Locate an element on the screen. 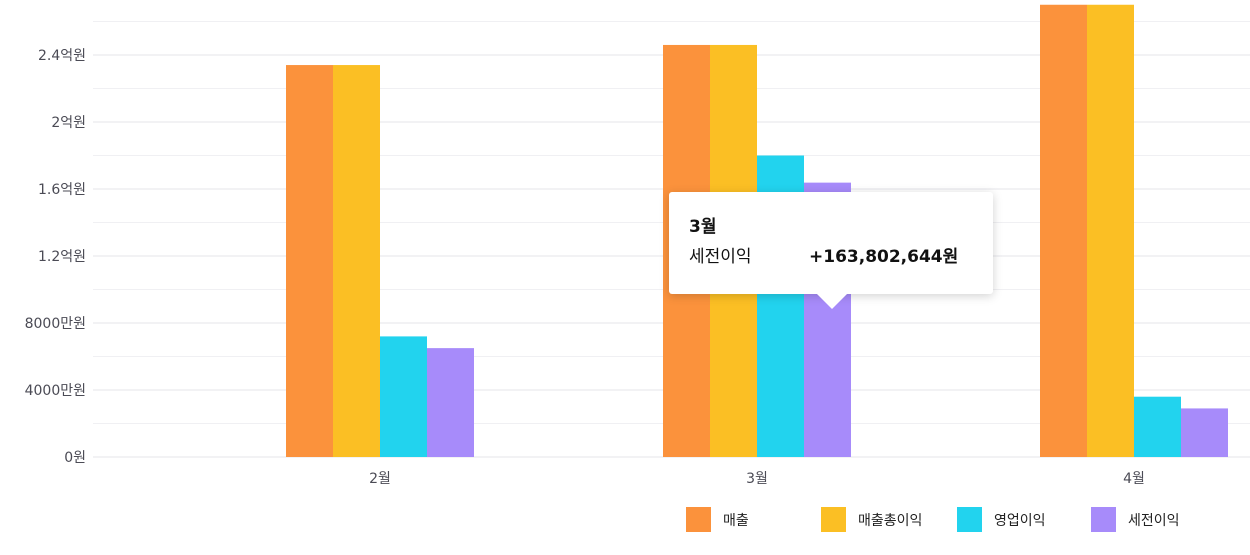 This screenshot has height=555, width=1250. legend-label: 매출 is located at coordinates (736, 521).